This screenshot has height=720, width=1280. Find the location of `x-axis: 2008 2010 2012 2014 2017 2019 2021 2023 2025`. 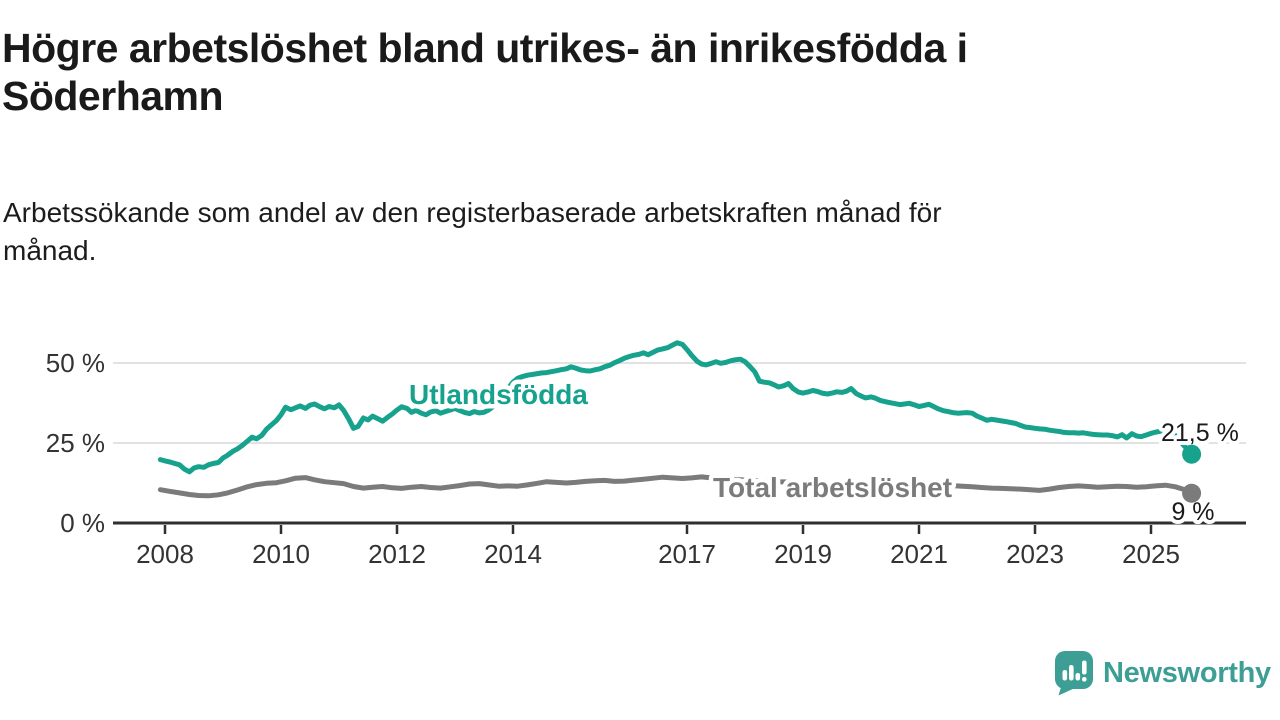

x-axis: 2008 2010 2012 2014 2017 2019 2021 2023 2025 is located at coordinates (679, 545).